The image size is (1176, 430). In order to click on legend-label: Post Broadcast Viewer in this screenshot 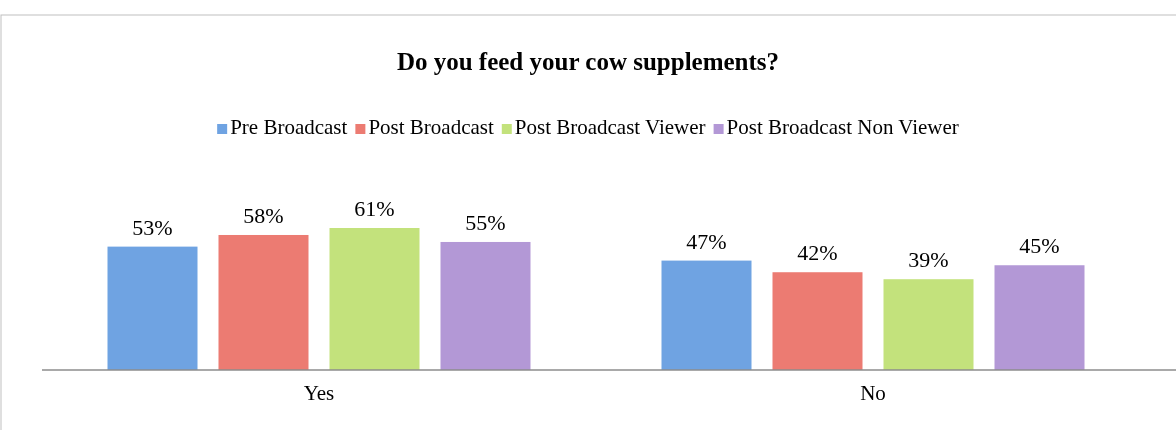, I will do `click(610, 127)`.